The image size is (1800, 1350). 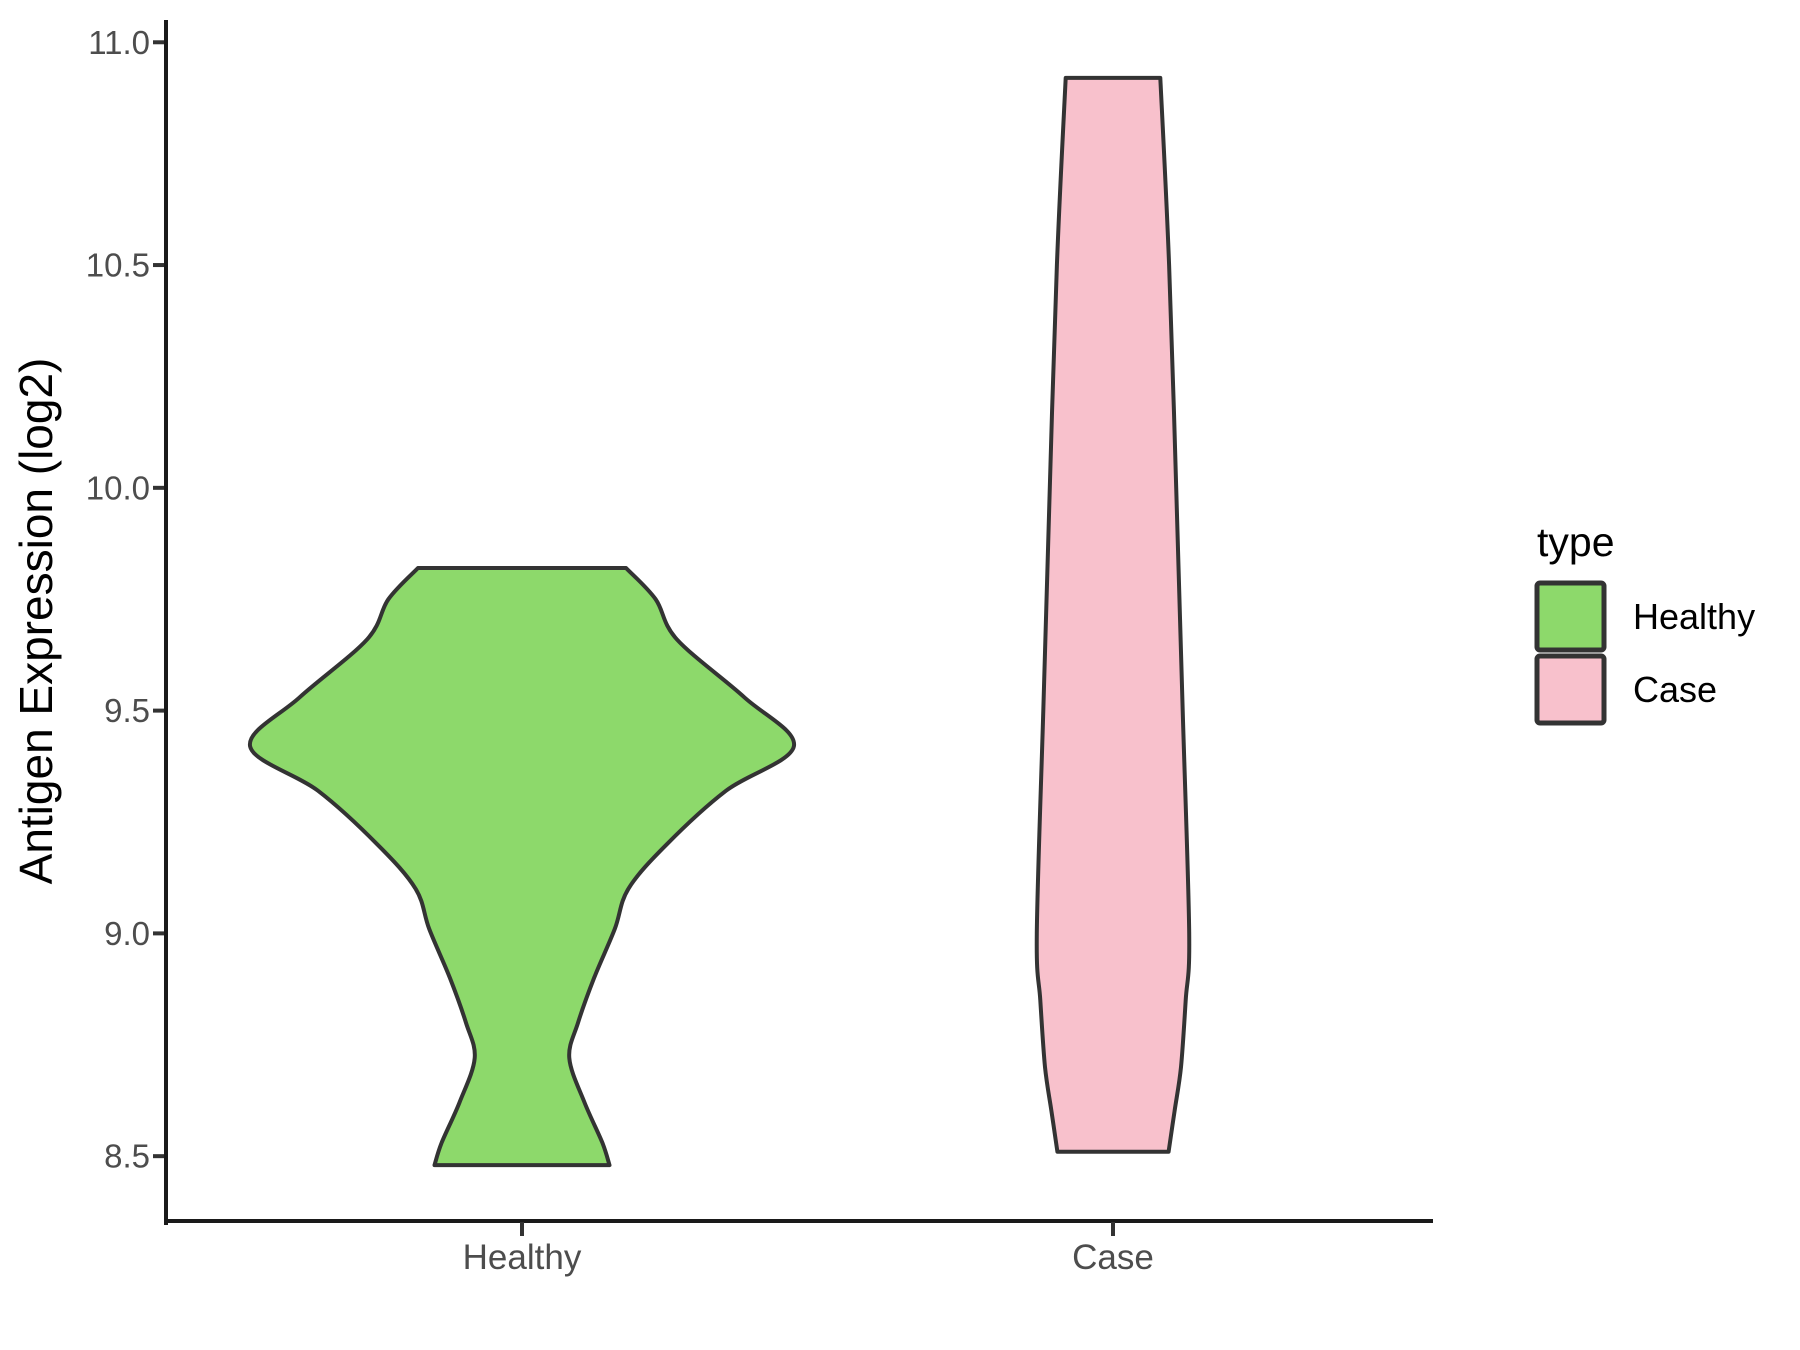 What do you see at coordinates (1570, 689) in the screenshot?
I see `legend-swatch-case` at bounding box center [1570, 689].